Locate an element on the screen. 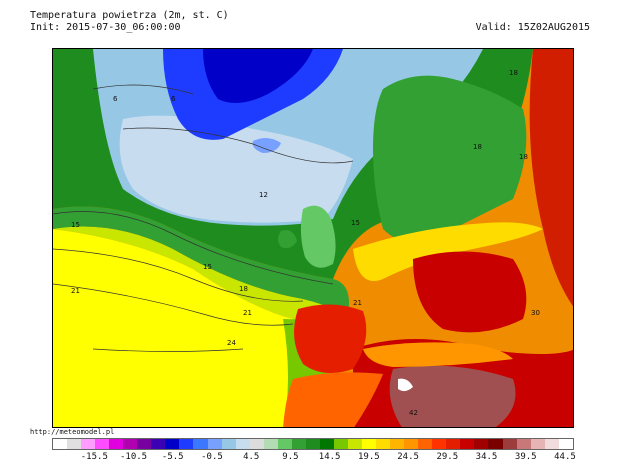 This screenshot has height=468, width=624. atlantic-green is located at coordinates (201, 260).